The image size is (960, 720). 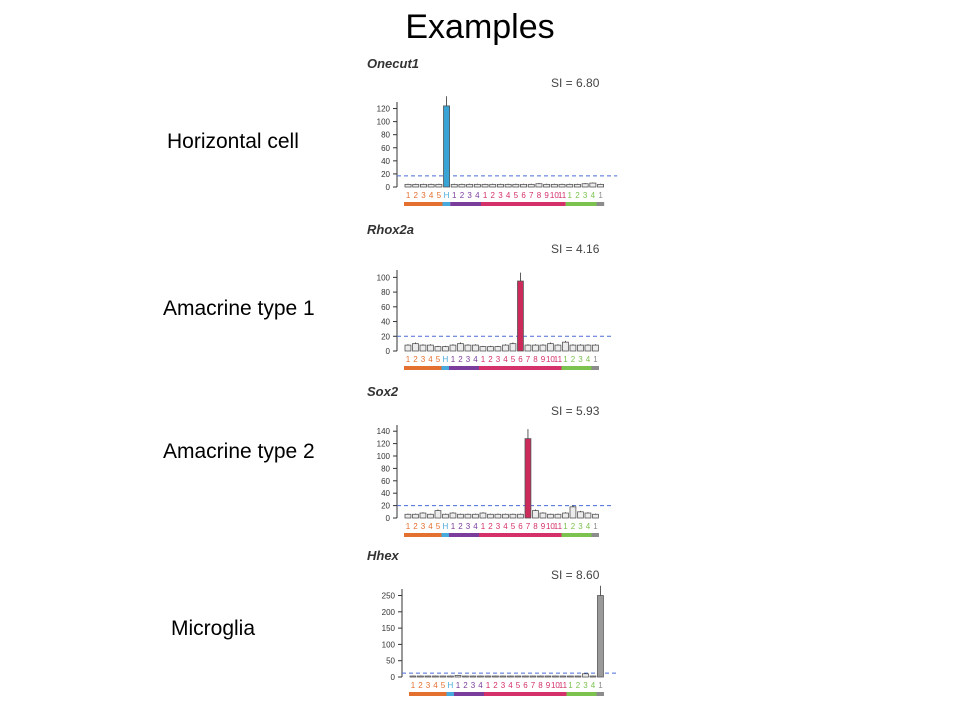 I want to click on row-label-microglia: Microglia, so click(x=213, y=628).